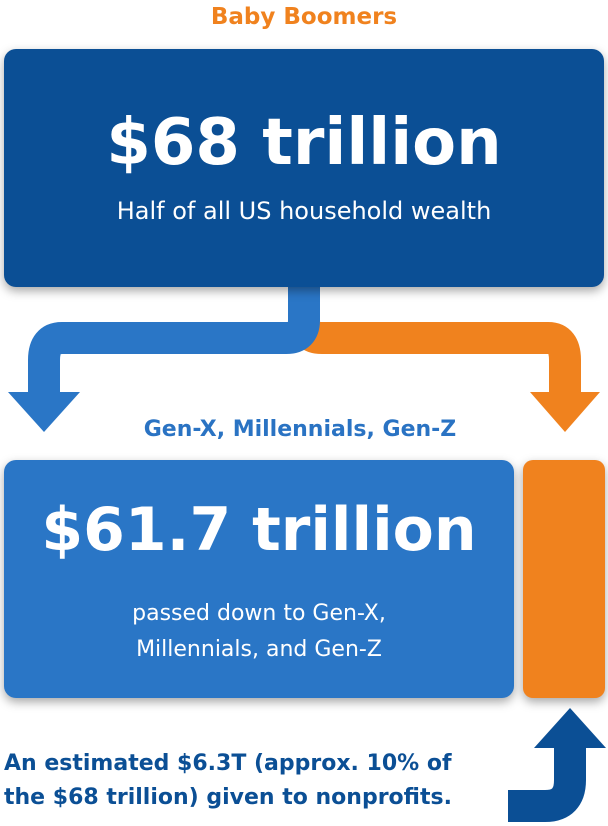  What do you see at coordinates (564, 579) in the screenshot?
I see `nonprofit-share-bar` at bounding box center [564, 579].